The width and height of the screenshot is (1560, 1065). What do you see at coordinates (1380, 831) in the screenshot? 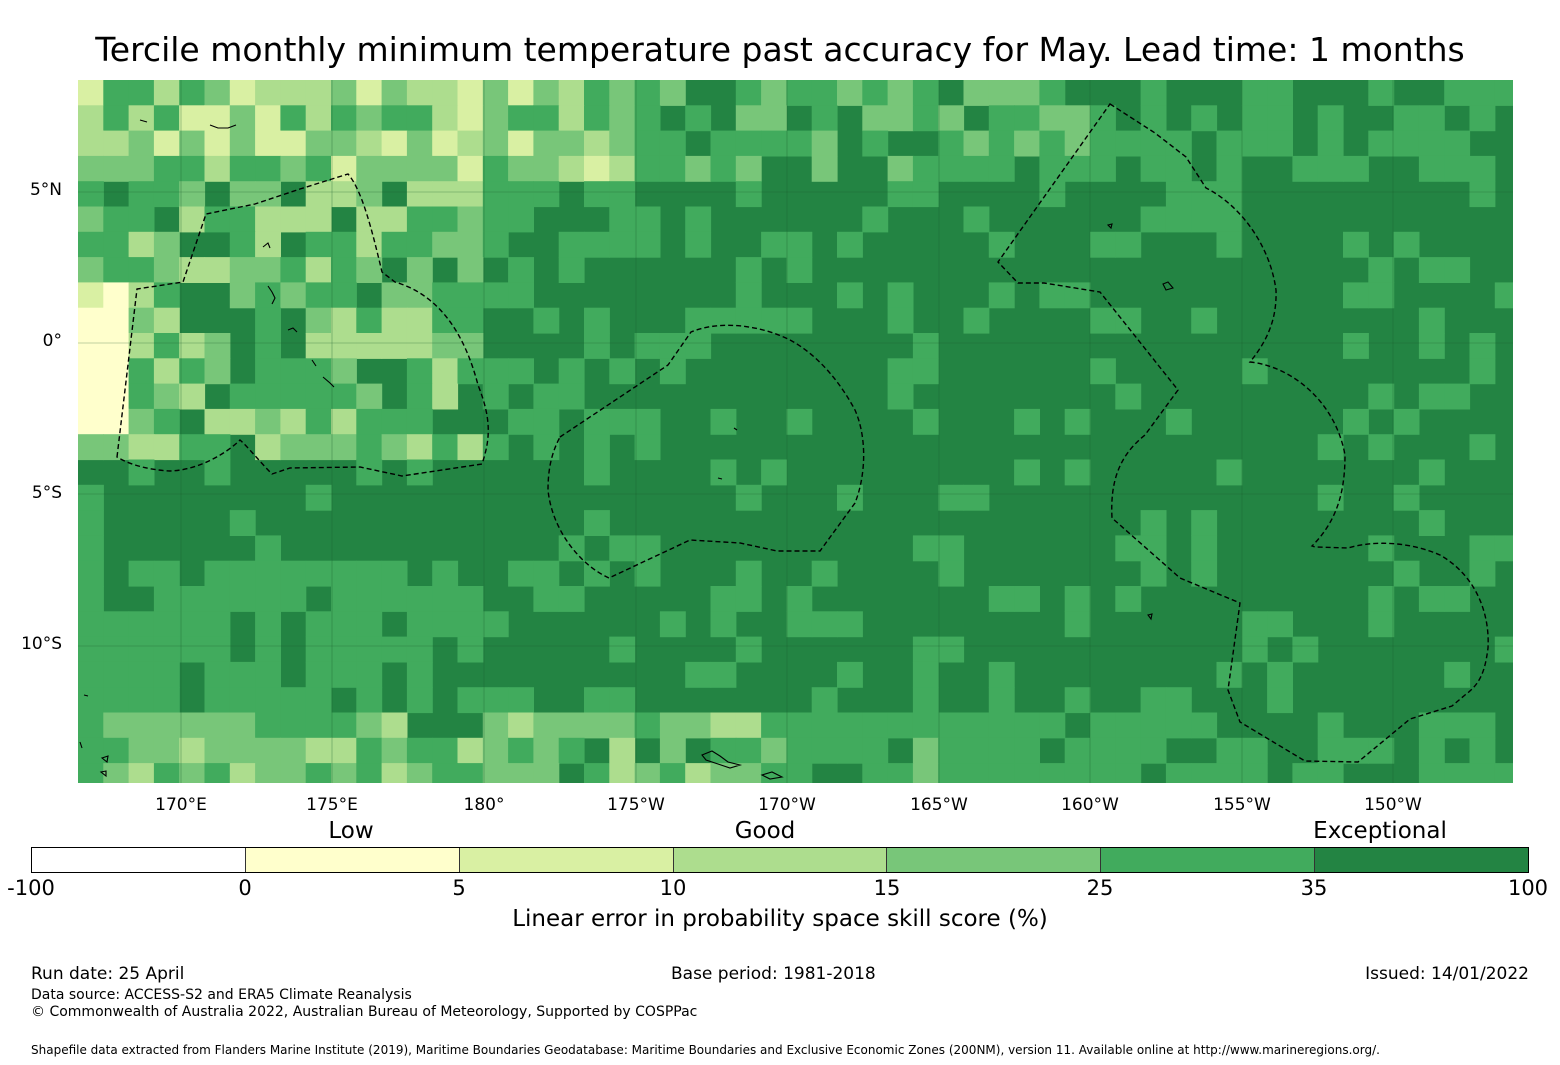
I see `legend-level-exceptional: Exceptional` at bounding box center [1380, 831].